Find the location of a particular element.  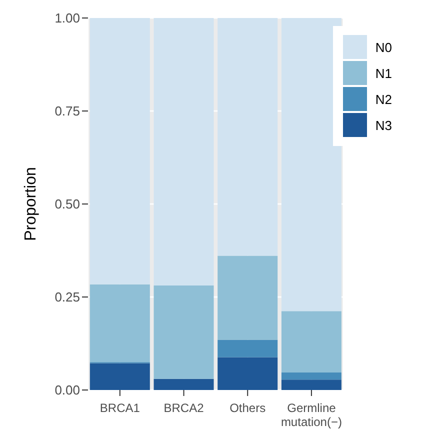

x-tick-label: Germline mutation(−) is located at coordinates (311, 415).